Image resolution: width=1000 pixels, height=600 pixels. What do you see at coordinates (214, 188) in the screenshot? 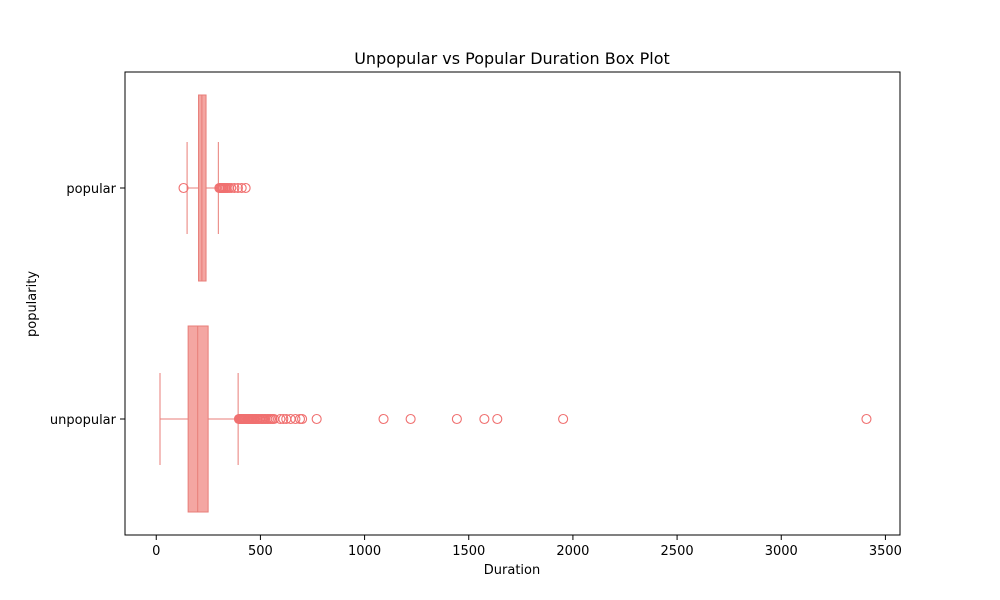
I see `box-popular` at bounding box center [214, 188].